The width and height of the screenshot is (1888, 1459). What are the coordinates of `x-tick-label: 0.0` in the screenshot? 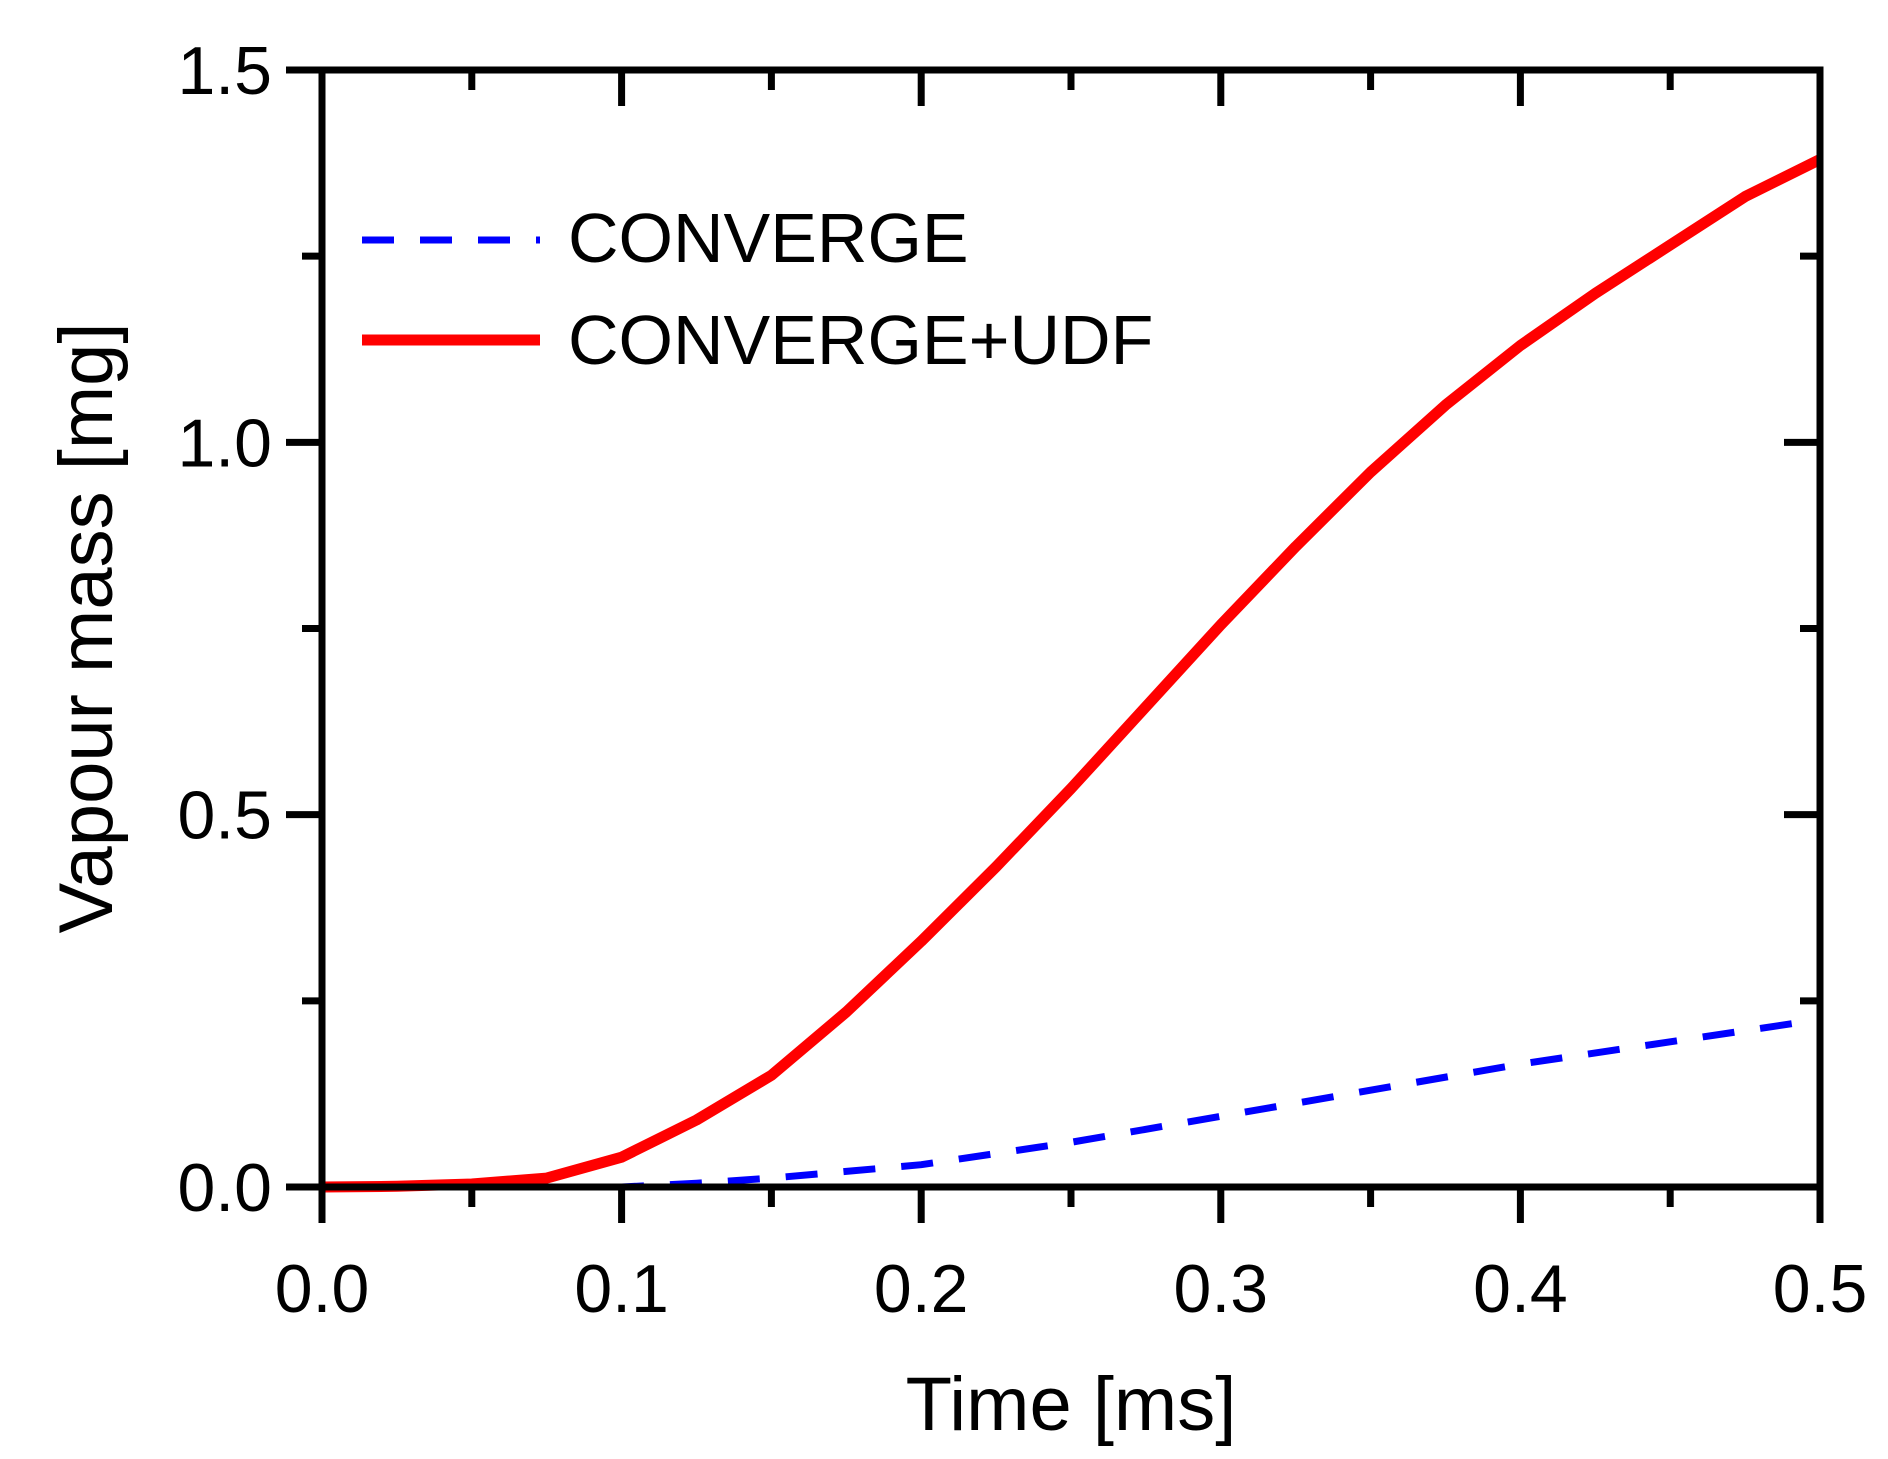 It's located at (322, 1289).